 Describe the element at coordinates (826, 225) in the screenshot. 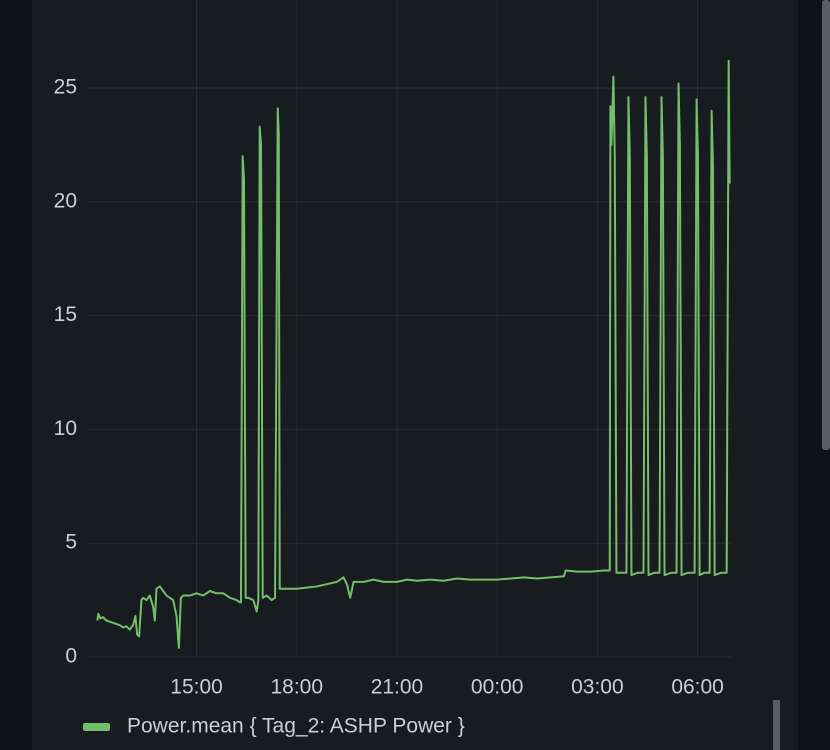

I see `scrollbar-thumb` at that location.